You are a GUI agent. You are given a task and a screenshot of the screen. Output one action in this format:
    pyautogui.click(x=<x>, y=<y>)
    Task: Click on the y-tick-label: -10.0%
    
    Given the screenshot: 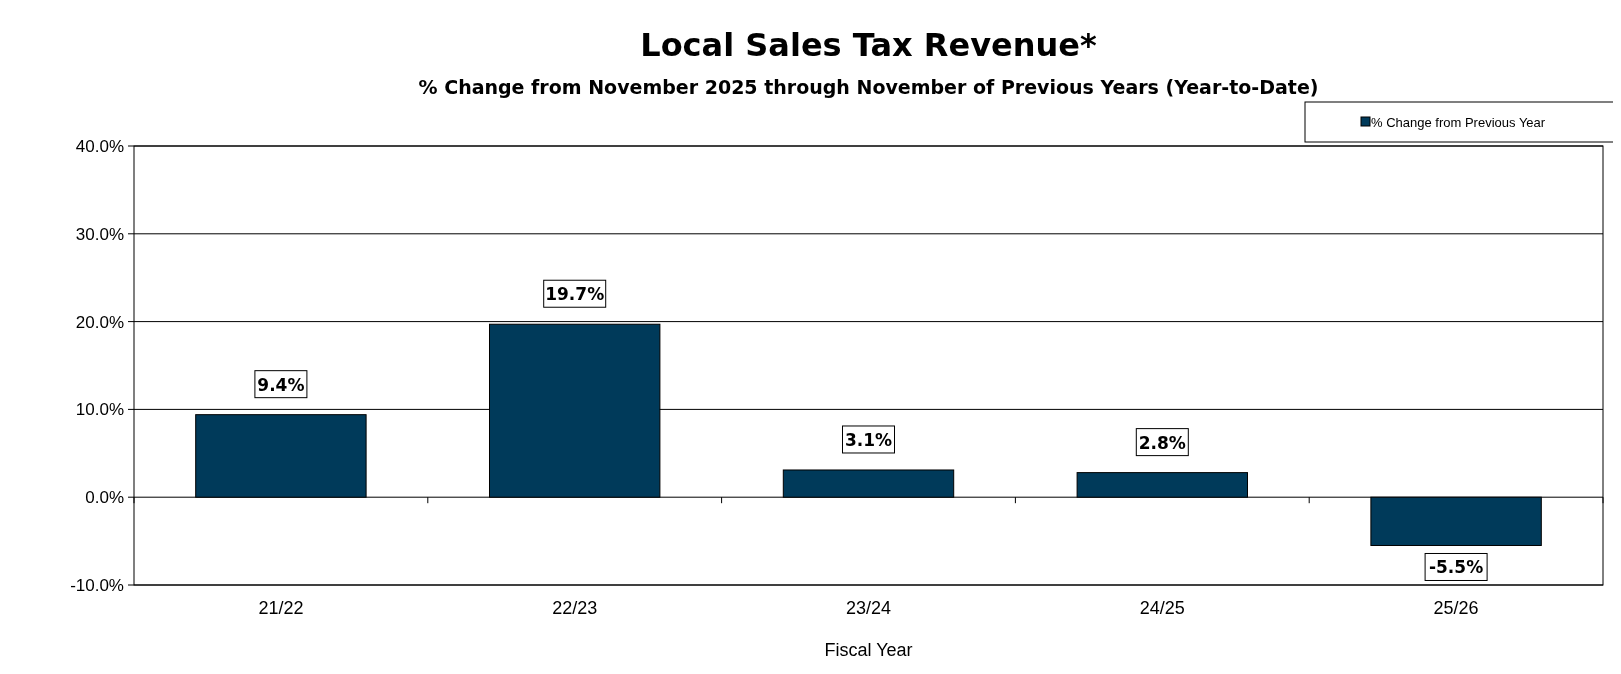 What is the action you would take?
    pyautogui.click(x=97, y=585)
    